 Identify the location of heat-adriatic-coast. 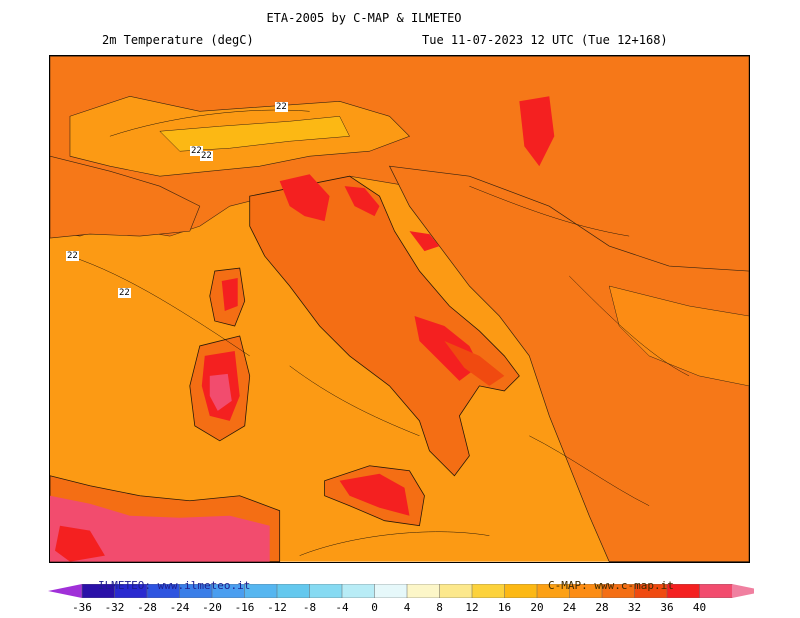
(424, 241).